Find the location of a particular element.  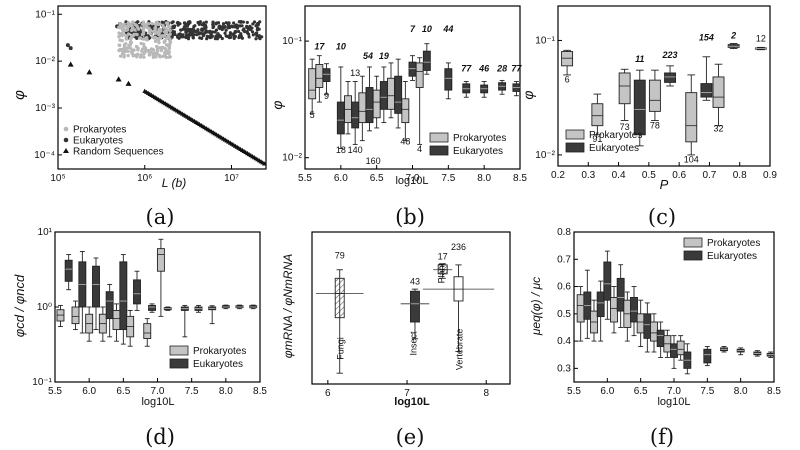

random-sequence-point is located at coordinates (118, 79).